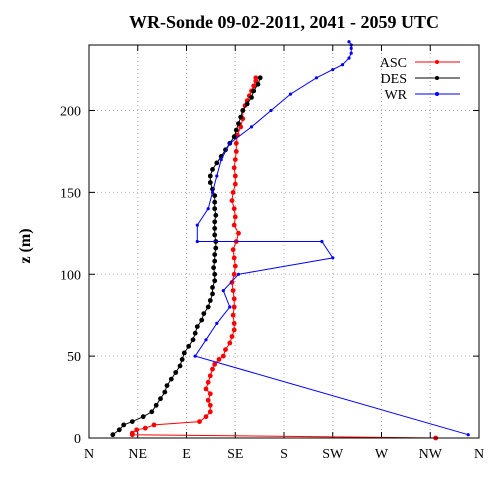 The height and width of the screenshot is (503, 504). Describe the element at coordinates (70, 193) in the screenshot. I see `y-tick-label: 150` at that location.